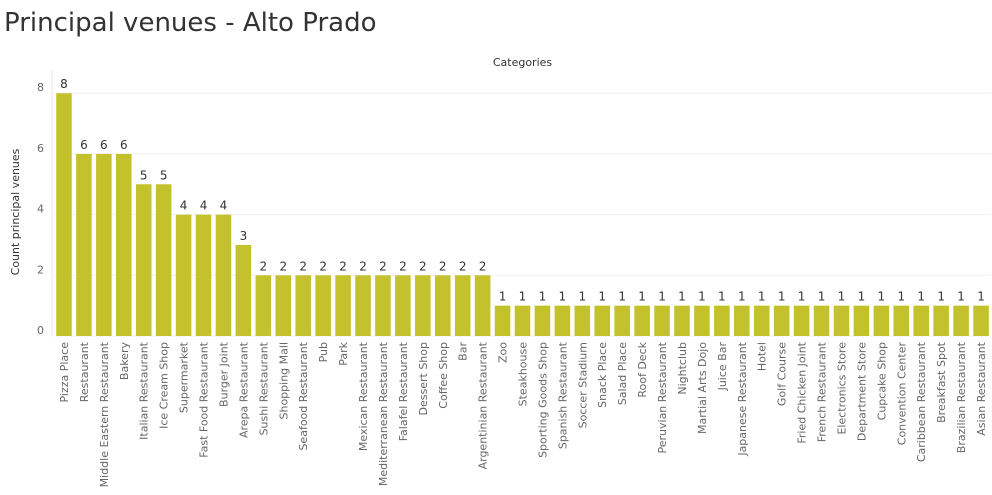 The image size is (992, 495). What do you see at coordinates (303, 395) in the screenshot?
I see `x-tick-label: Seafood Restaurant` at bounding box center [303, 395].